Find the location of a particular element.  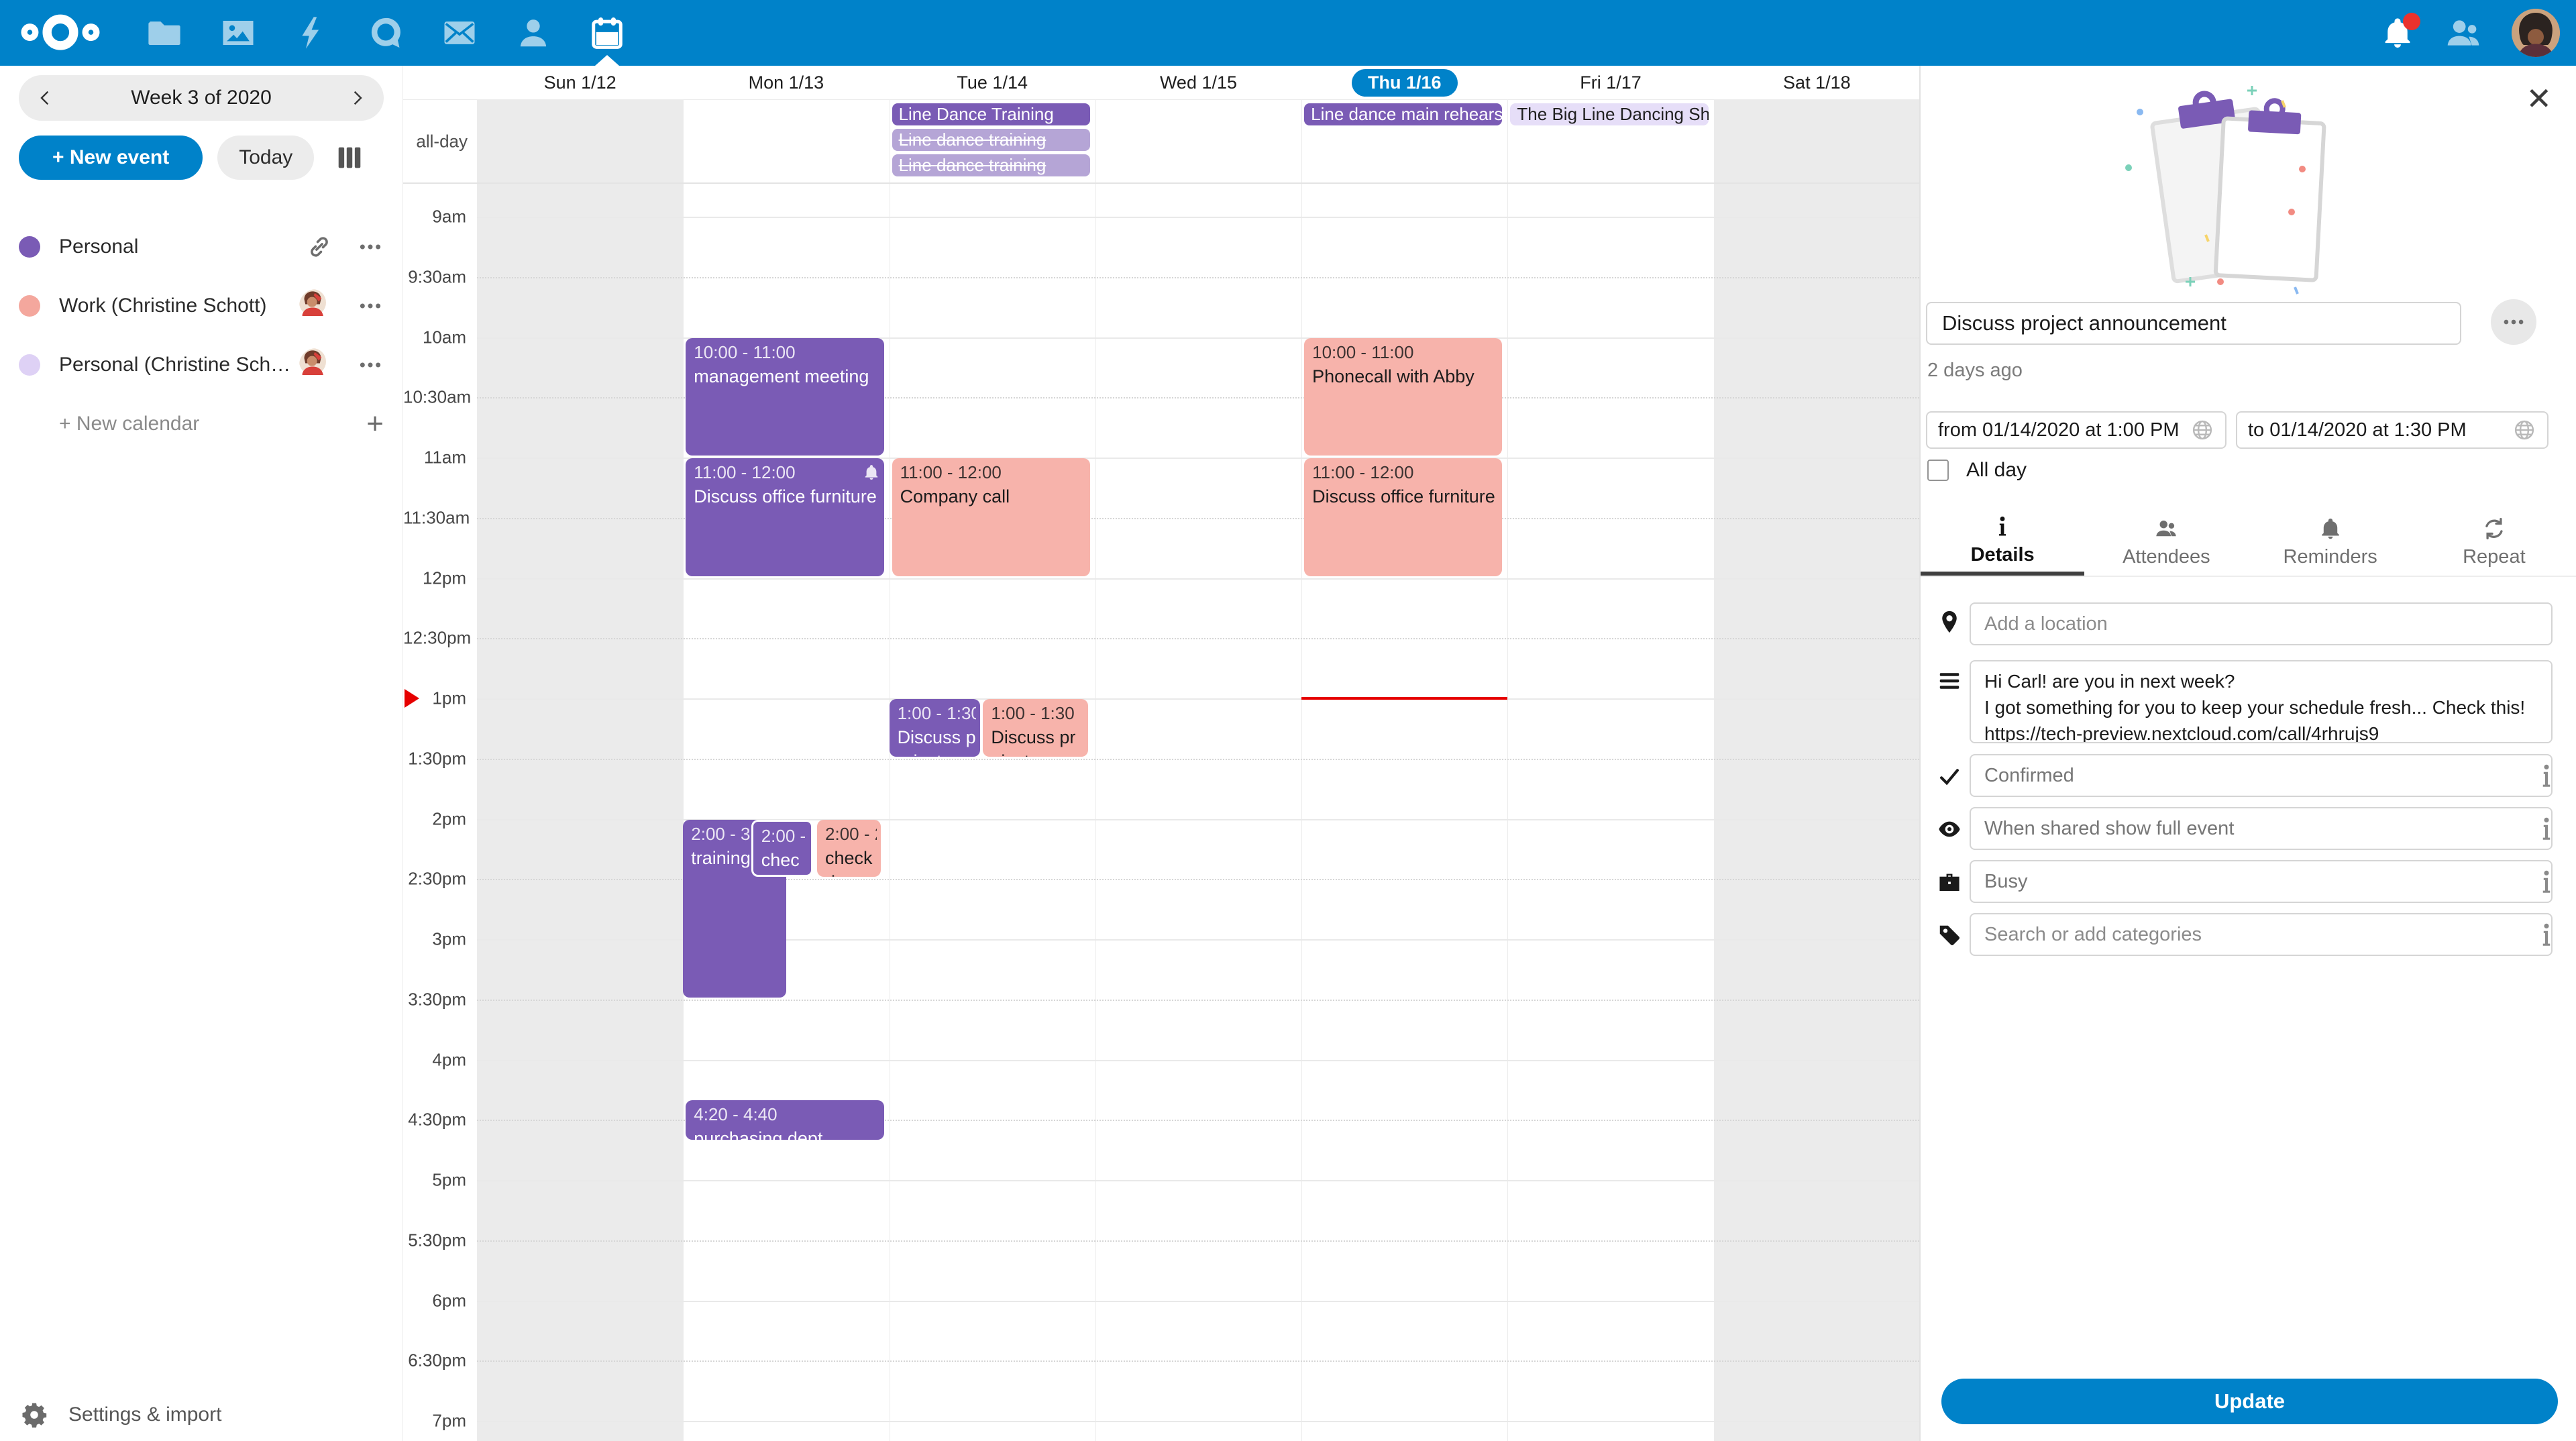

event: 4:20 - 4:40 purchasing dept is located at coordinates (785, 1120).